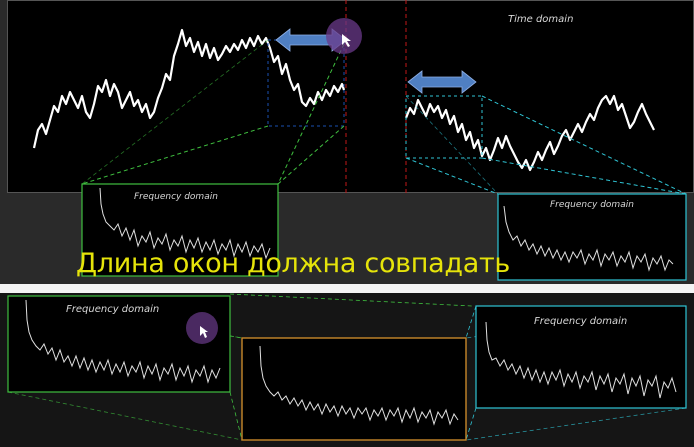 This screenshot has height=447, width=694. What do you see at coordinates (306, 83) in the screenshot?
I see `window-box-left` at bounding box center [306, 83].